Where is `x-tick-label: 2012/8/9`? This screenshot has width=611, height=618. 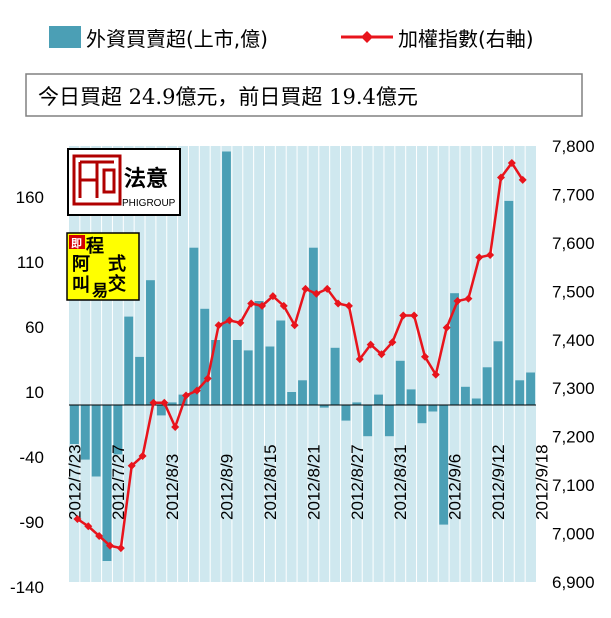 x-tick-label: 2012/8/9 is located at coordinates (226, 487).